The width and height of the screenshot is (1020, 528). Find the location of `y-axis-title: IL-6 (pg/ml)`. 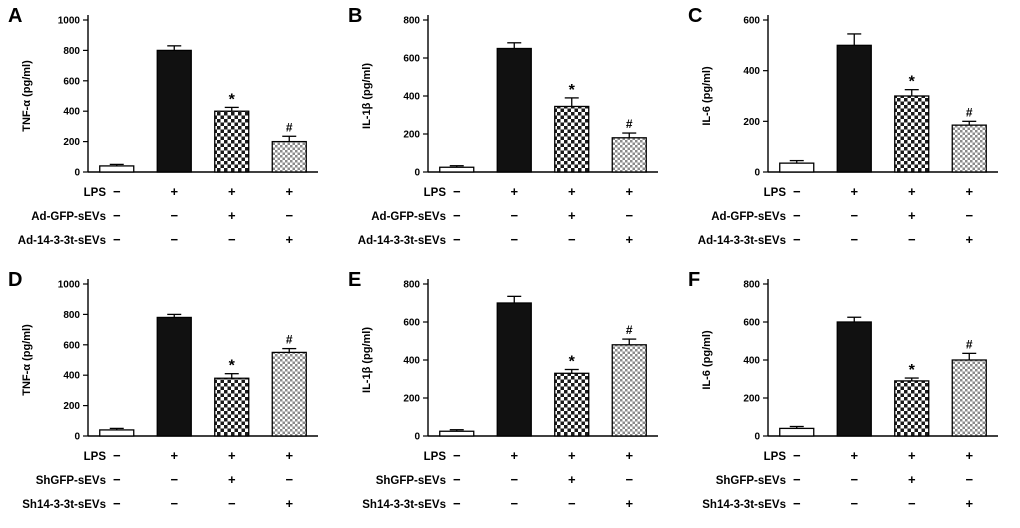

y-axis-title: IL-6 (pg/ml) is located at coordinates (707, 360).